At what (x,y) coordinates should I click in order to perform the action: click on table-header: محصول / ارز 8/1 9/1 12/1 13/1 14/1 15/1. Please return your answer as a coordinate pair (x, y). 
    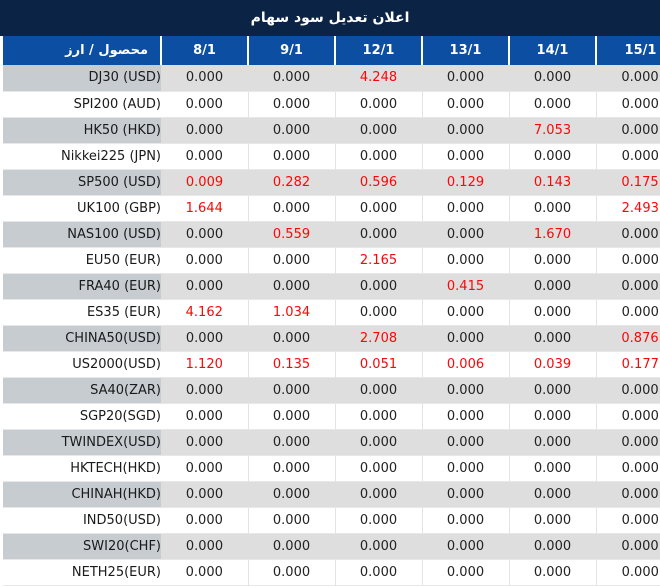
    Looking at the image, I should click on (330, 50).